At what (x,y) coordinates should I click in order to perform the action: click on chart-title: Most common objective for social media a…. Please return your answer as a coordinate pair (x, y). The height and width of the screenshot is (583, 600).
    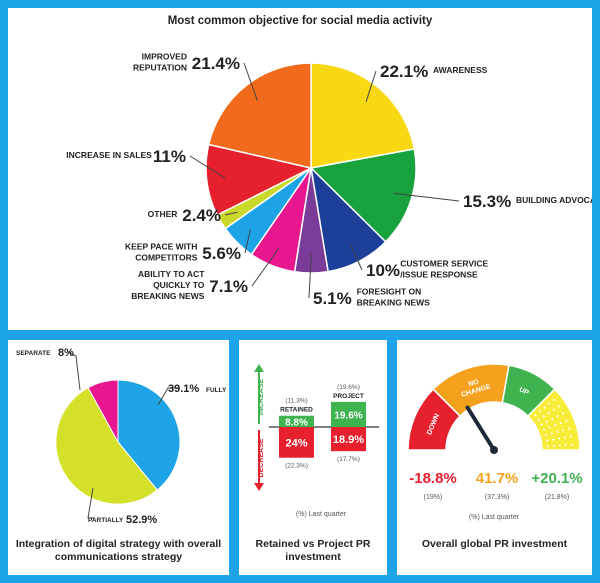
    Looking at the image, I should click on (300, 21).